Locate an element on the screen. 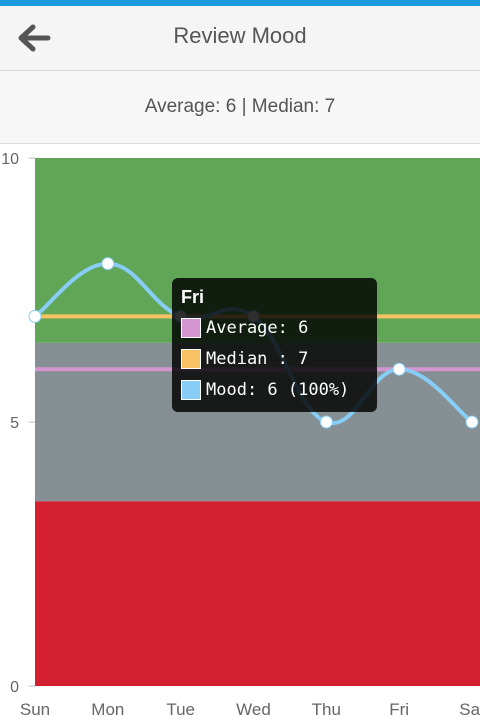 This screenshot has height=720, width=480. tooltip-label-median: Median : 7 is located at coordinates (257, 359).